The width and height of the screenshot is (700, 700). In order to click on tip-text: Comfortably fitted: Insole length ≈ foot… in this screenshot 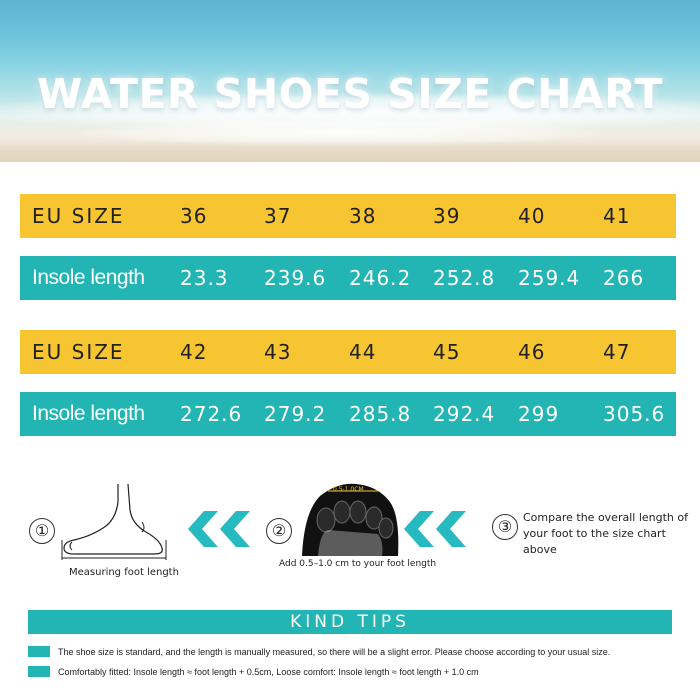, I will do `click(268, 672)`.